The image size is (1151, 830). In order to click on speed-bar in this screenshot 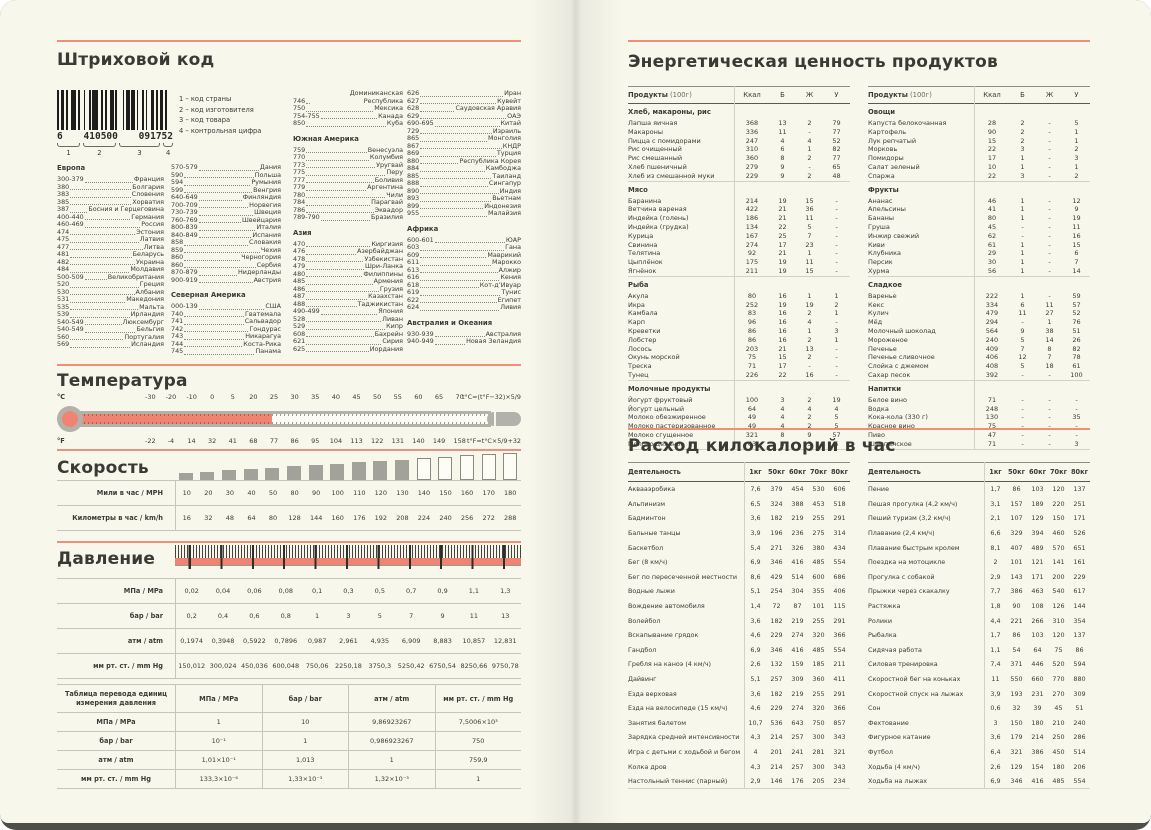, I will do `click(294, 473)`.